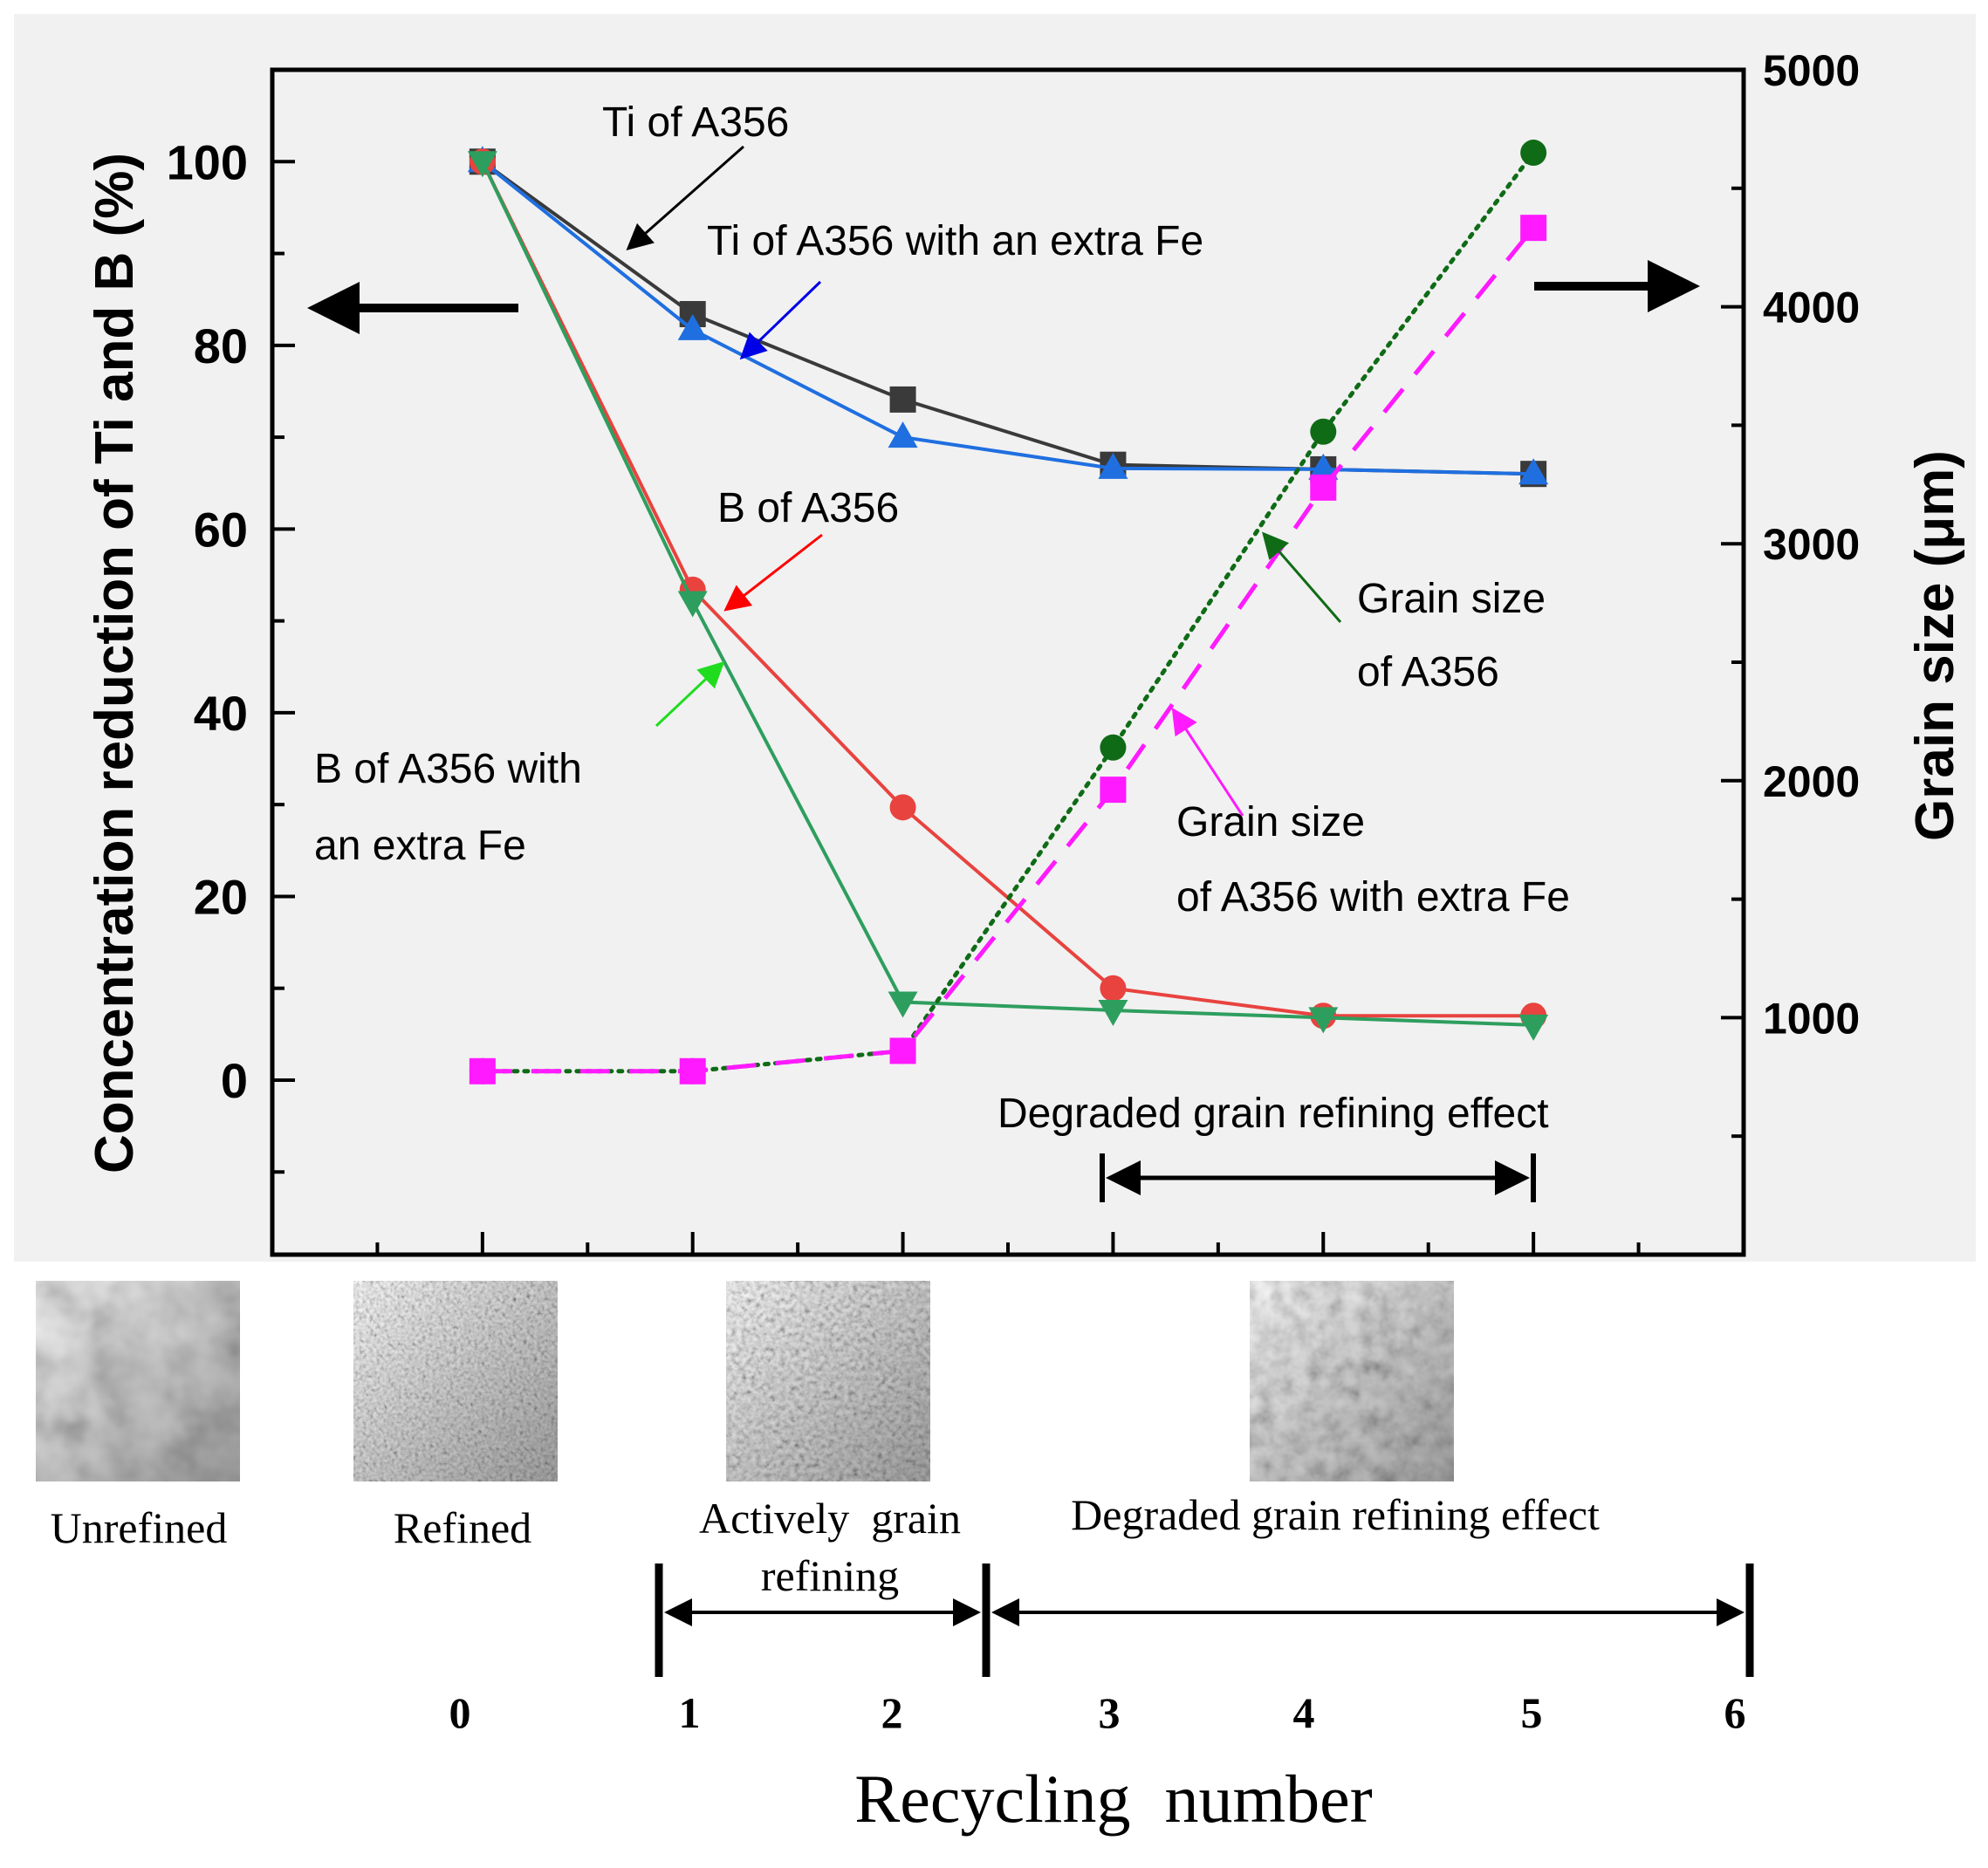 This screenshot has width=1988, height=1868. Describe the element at coordinates (207, 162) in the screenshot. I see `left-tick-label: 100` at that location.